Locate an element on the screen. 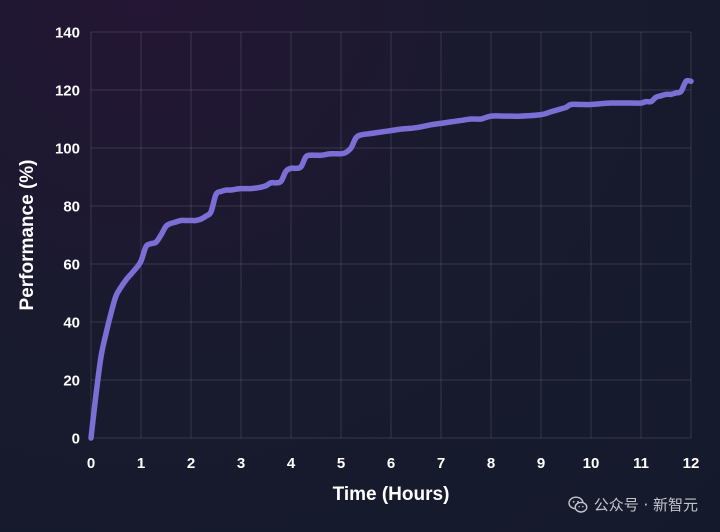 This screenshot has width=720, height=532. watermark-text: 公众号 · 新智元 is located at coordinates (645, 505).